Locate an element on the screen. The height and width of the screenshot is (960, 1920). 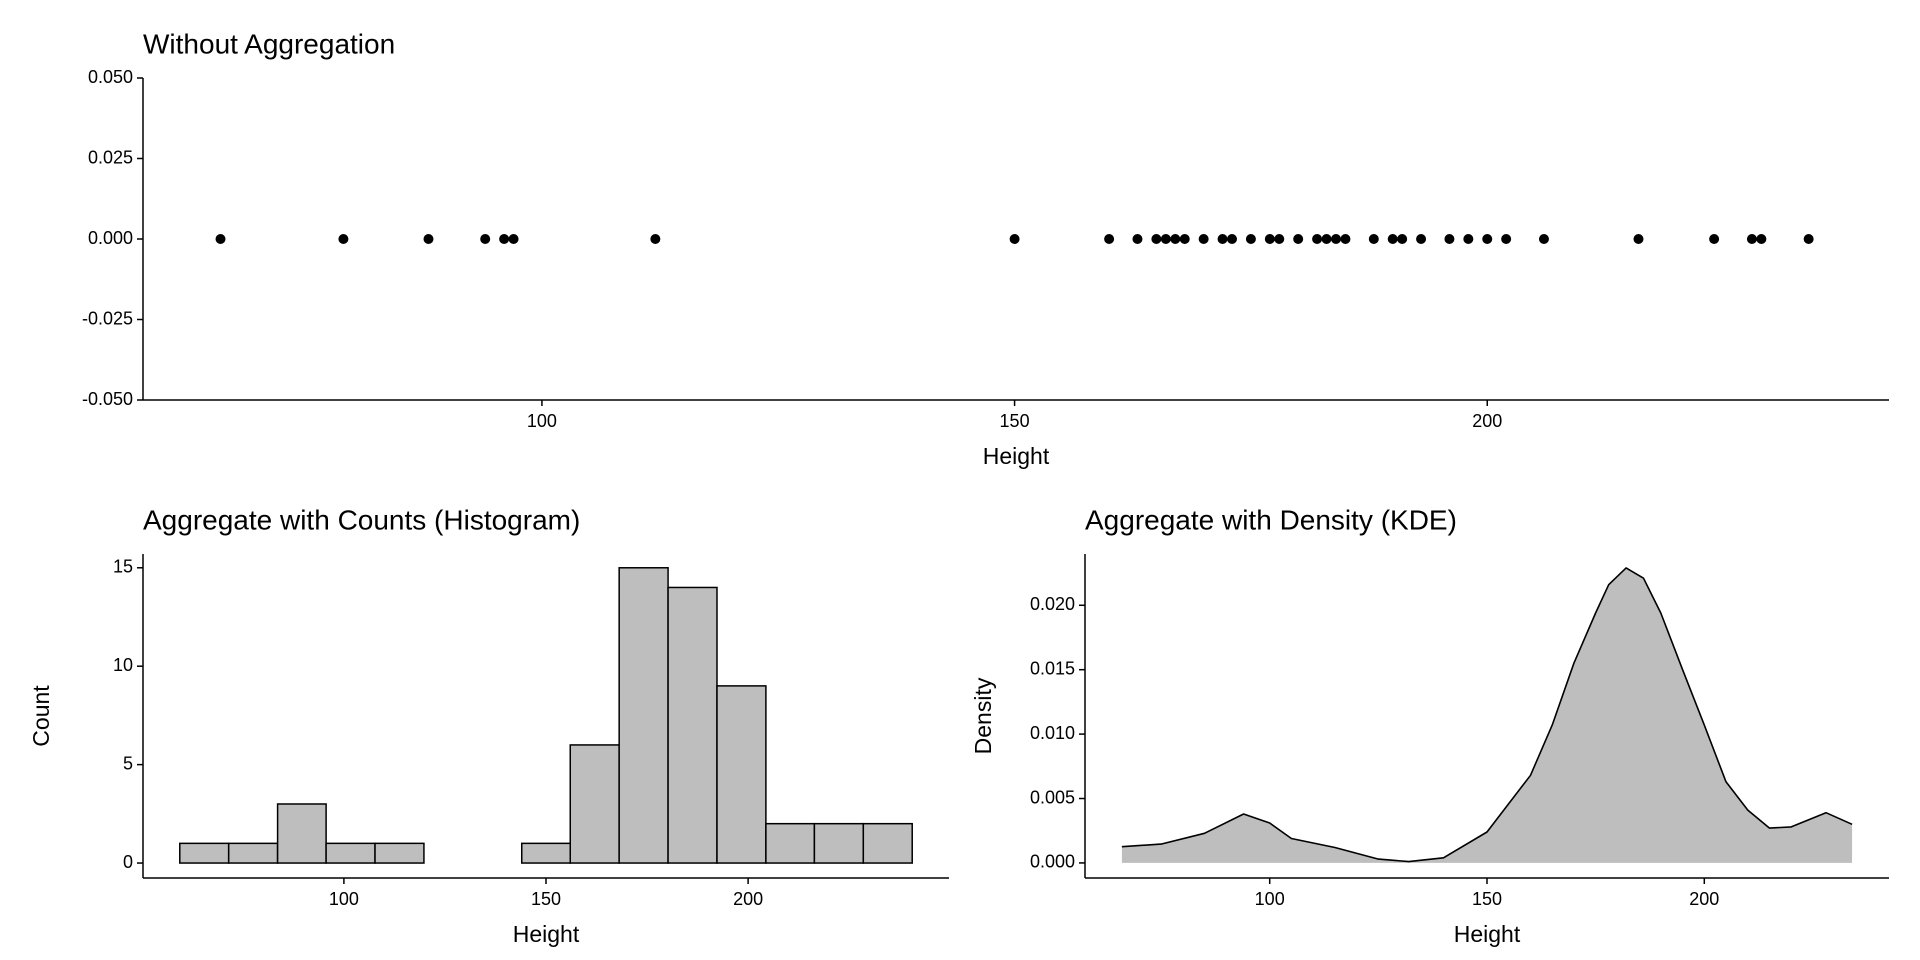
y-tick-label: -0.025 is located at coordinates (107, 318).